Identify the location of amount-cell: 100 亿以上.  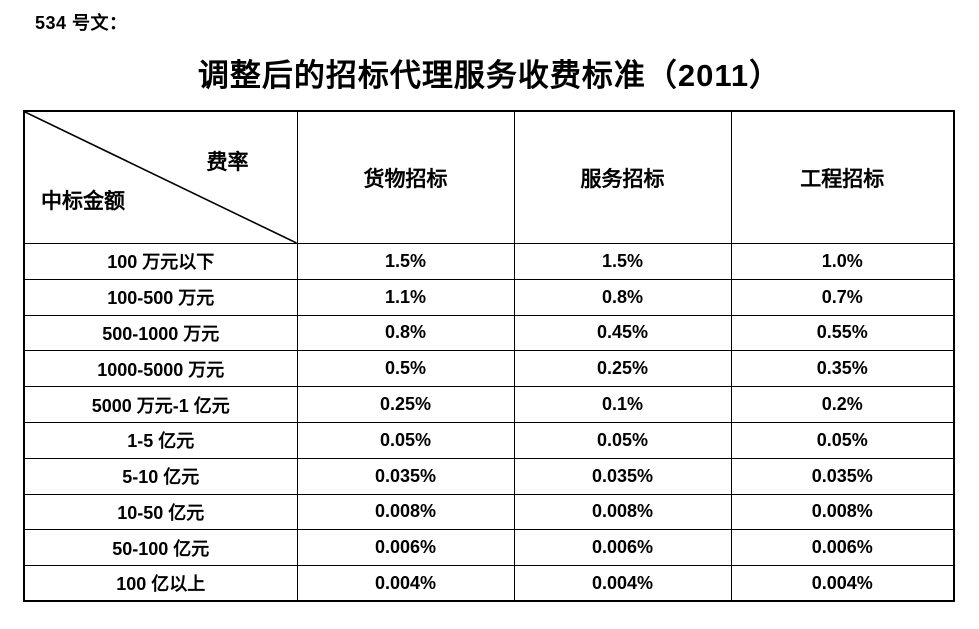
(160, 583).